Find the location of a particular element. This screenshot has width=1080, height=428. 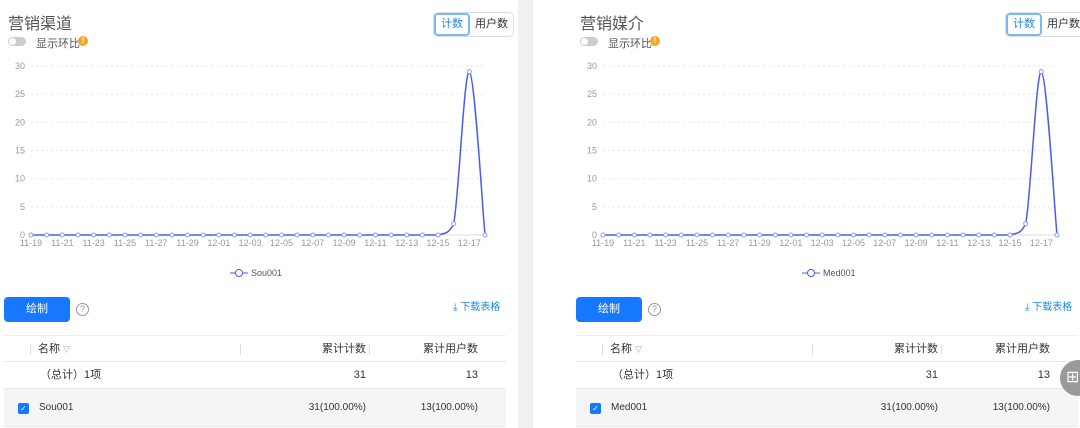

total-label: （总计）1项 is located at coordinates (643, 375).